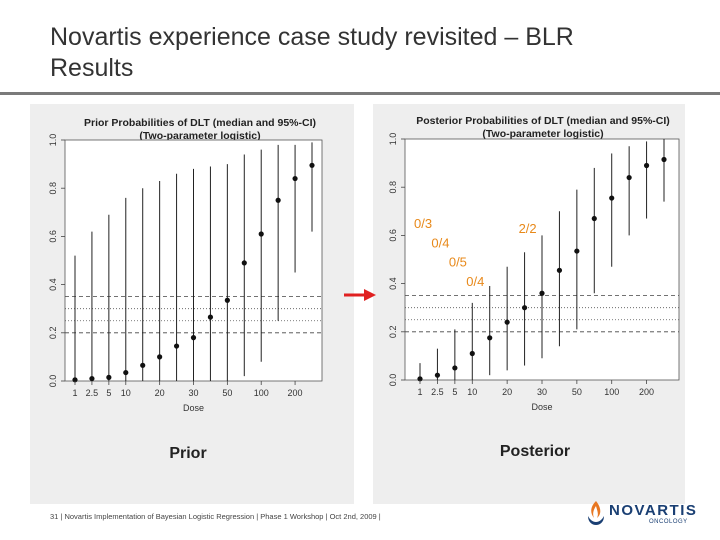  I want to click on dlt-annotation: 0/3, so click(423, 223).